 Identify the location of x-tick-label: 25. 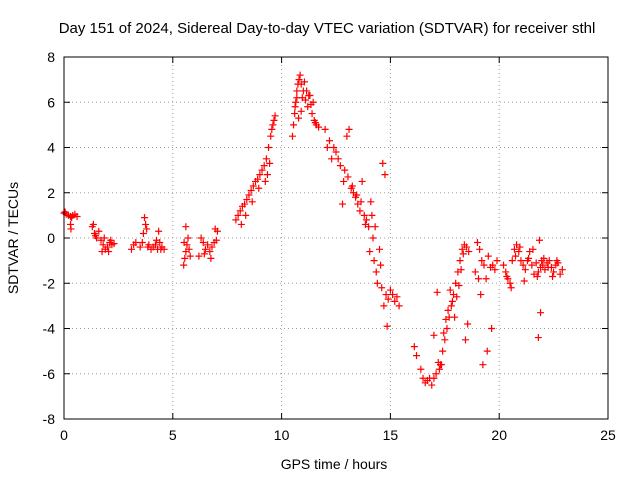
(608, 435).